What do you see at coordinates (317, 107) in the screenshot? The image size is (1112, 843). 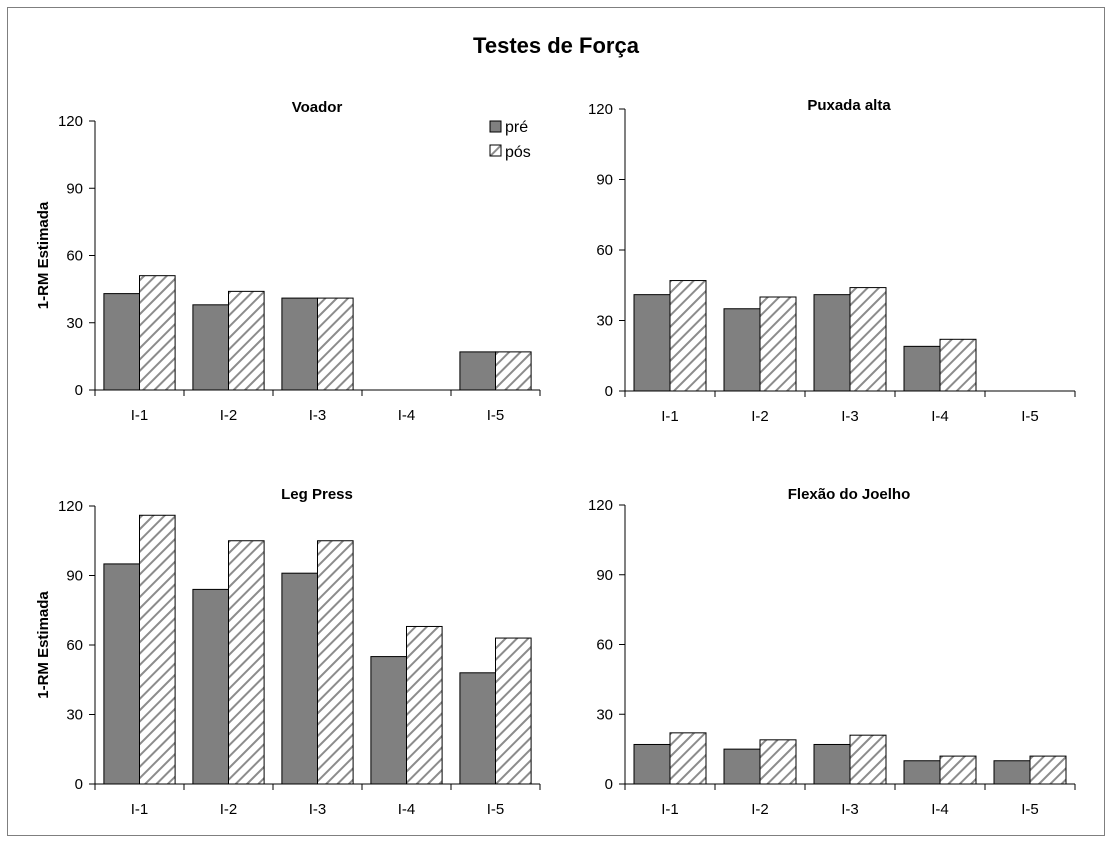 I see `panel-title: Voador` at bounding box center [317, 107].